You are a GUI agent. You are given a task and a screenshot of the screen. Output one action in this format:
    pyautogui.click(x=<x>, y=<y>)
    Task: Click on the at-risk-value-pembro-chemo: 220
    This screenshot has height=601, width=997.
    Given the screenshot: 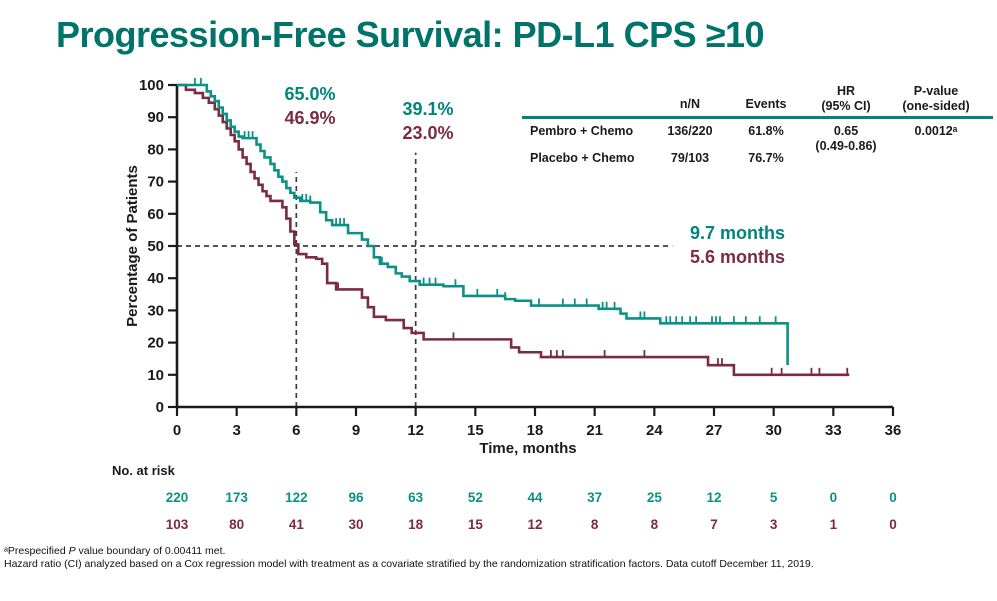 What is the action you would take?
    pyautogui.click(x=177, y=497)
    